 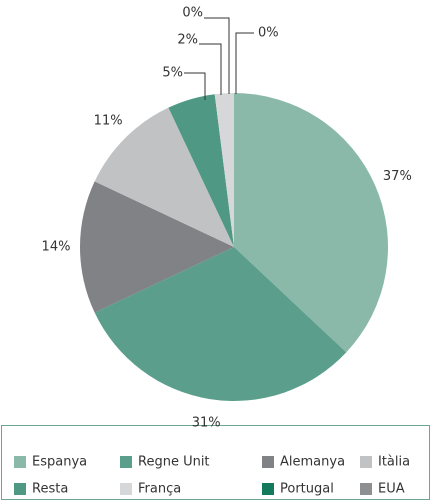 I want to click on legend-label: Resta, so click(x=50, y=489).